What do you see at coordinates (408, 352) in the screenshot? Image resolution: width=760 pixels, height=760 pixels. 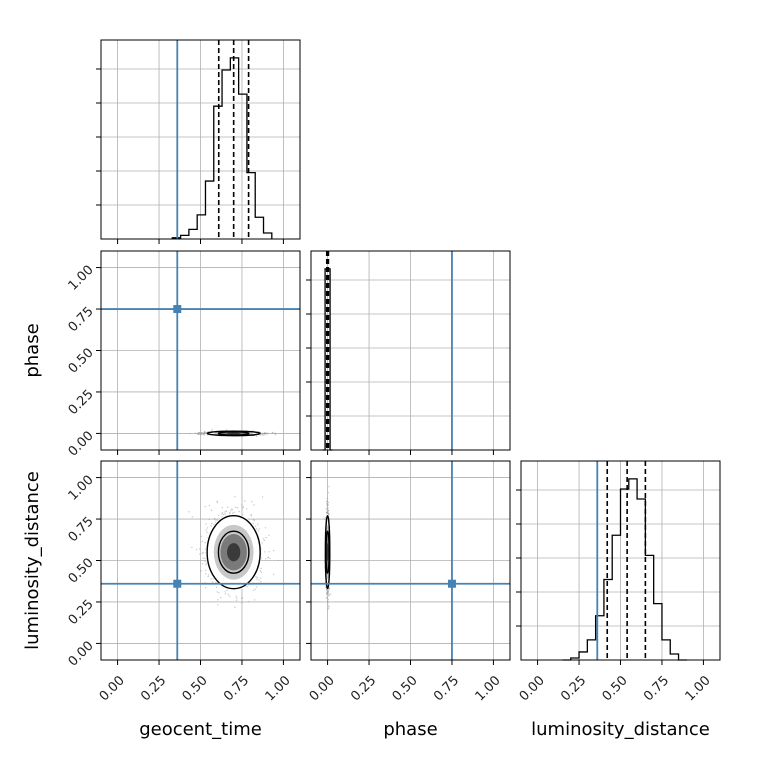 I see `histogram-phase` at bounding box center [408, 352].